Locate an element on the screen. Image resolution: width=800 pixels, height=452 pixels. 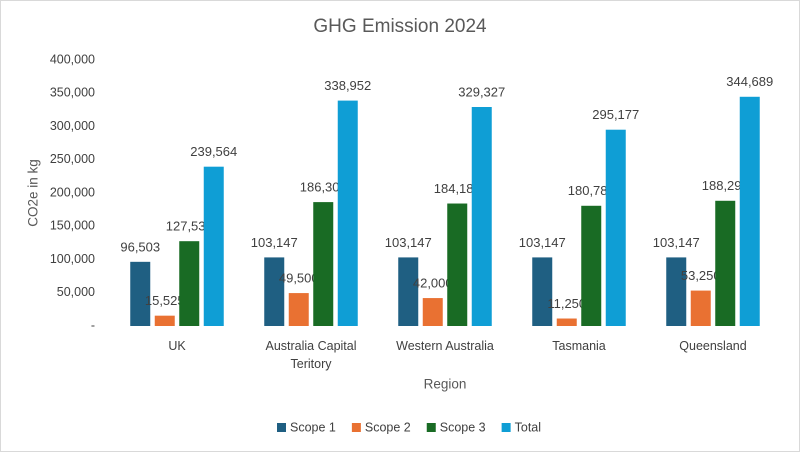
y-tick-label: 400,000 is located at coordinates (72, 59).